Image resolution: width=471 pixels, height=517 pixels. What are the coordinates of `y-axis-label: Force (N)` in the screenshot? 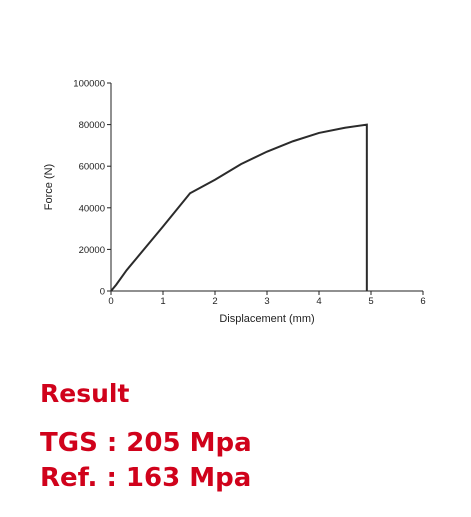 It's located at (49, 187).